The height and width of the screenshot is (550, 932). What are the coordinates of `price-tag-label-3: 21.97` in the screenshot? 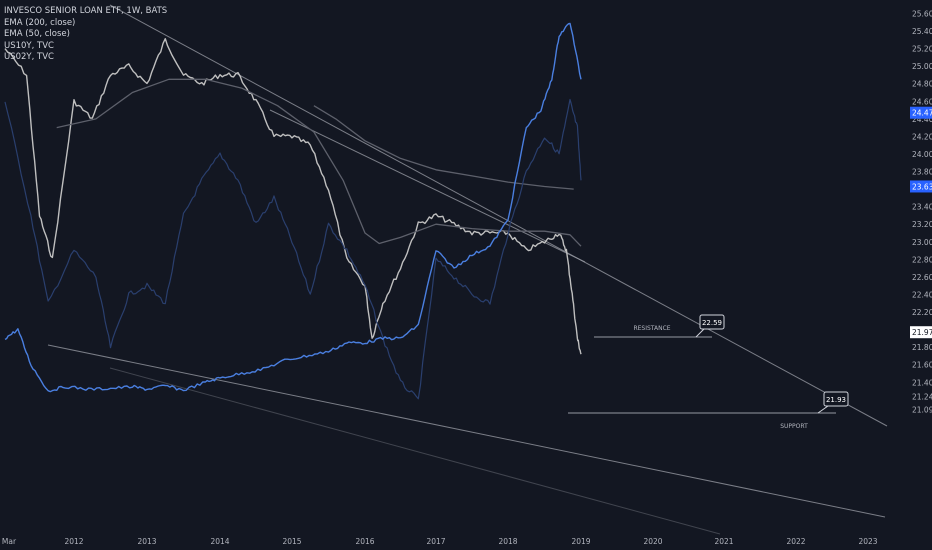 It's located at (922, 332).